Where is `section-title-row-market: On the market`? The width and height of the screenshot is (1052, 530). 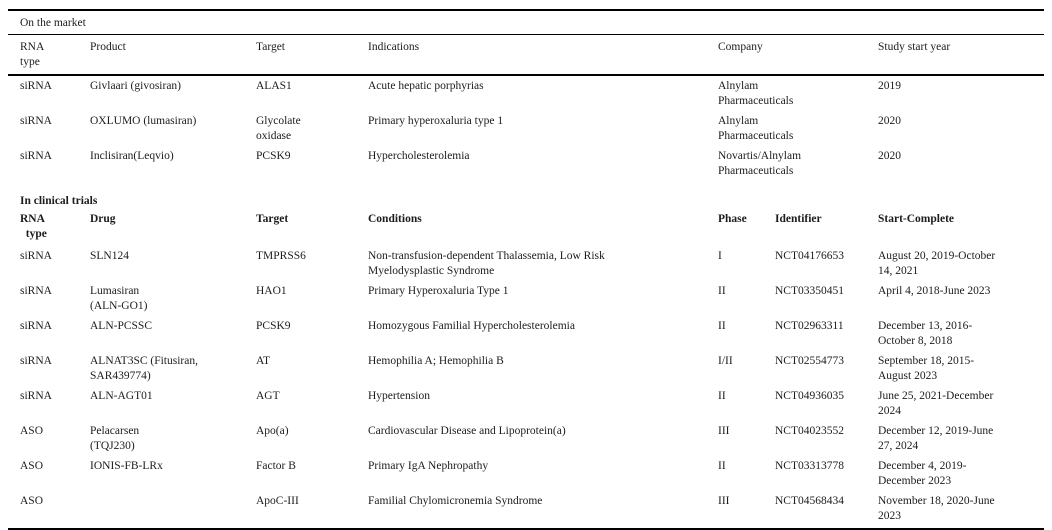
section-title-row-market: On the market is located at coordinates (526, 22).